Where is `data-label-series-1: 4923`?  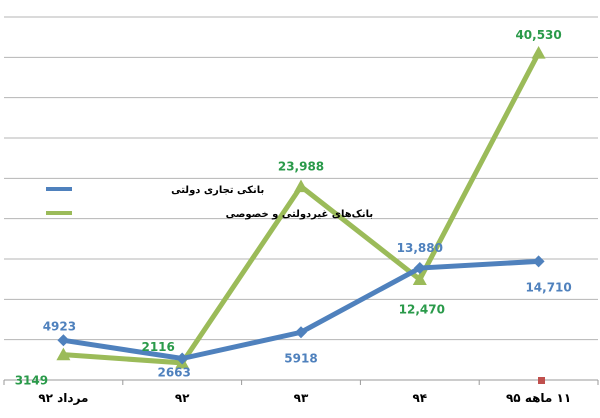 data-label-series-1: 4923 is located at coordinates (59, 326).